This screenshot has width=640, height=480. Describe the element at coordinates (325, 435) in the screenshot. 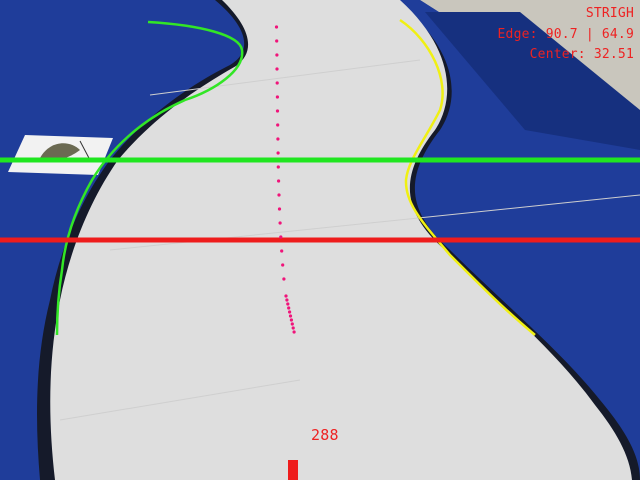

I see `target-readout: 288` at that location.